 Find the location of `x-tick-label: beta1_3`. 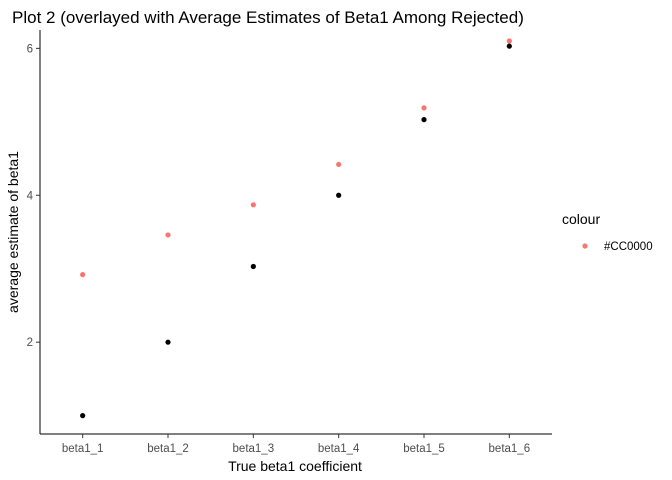

x-tick-label: beta1_3 is located at coordinates (254, 449).